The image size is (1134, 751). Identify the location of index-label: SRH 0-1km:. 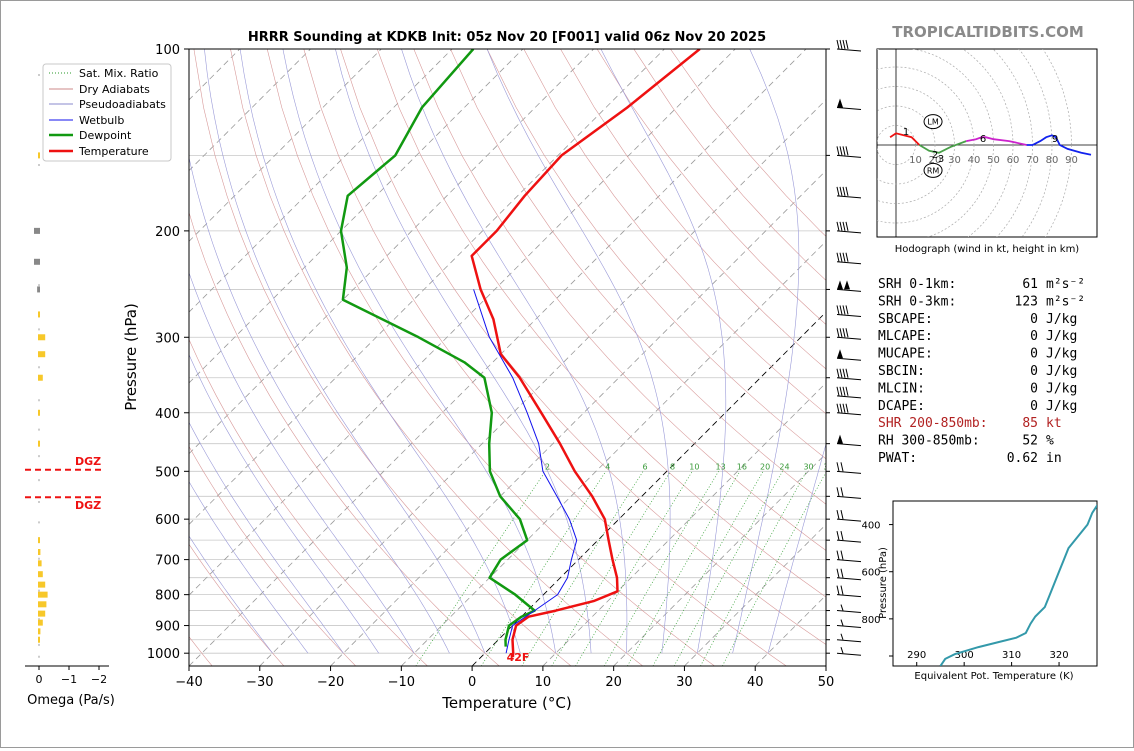
(917, 284).